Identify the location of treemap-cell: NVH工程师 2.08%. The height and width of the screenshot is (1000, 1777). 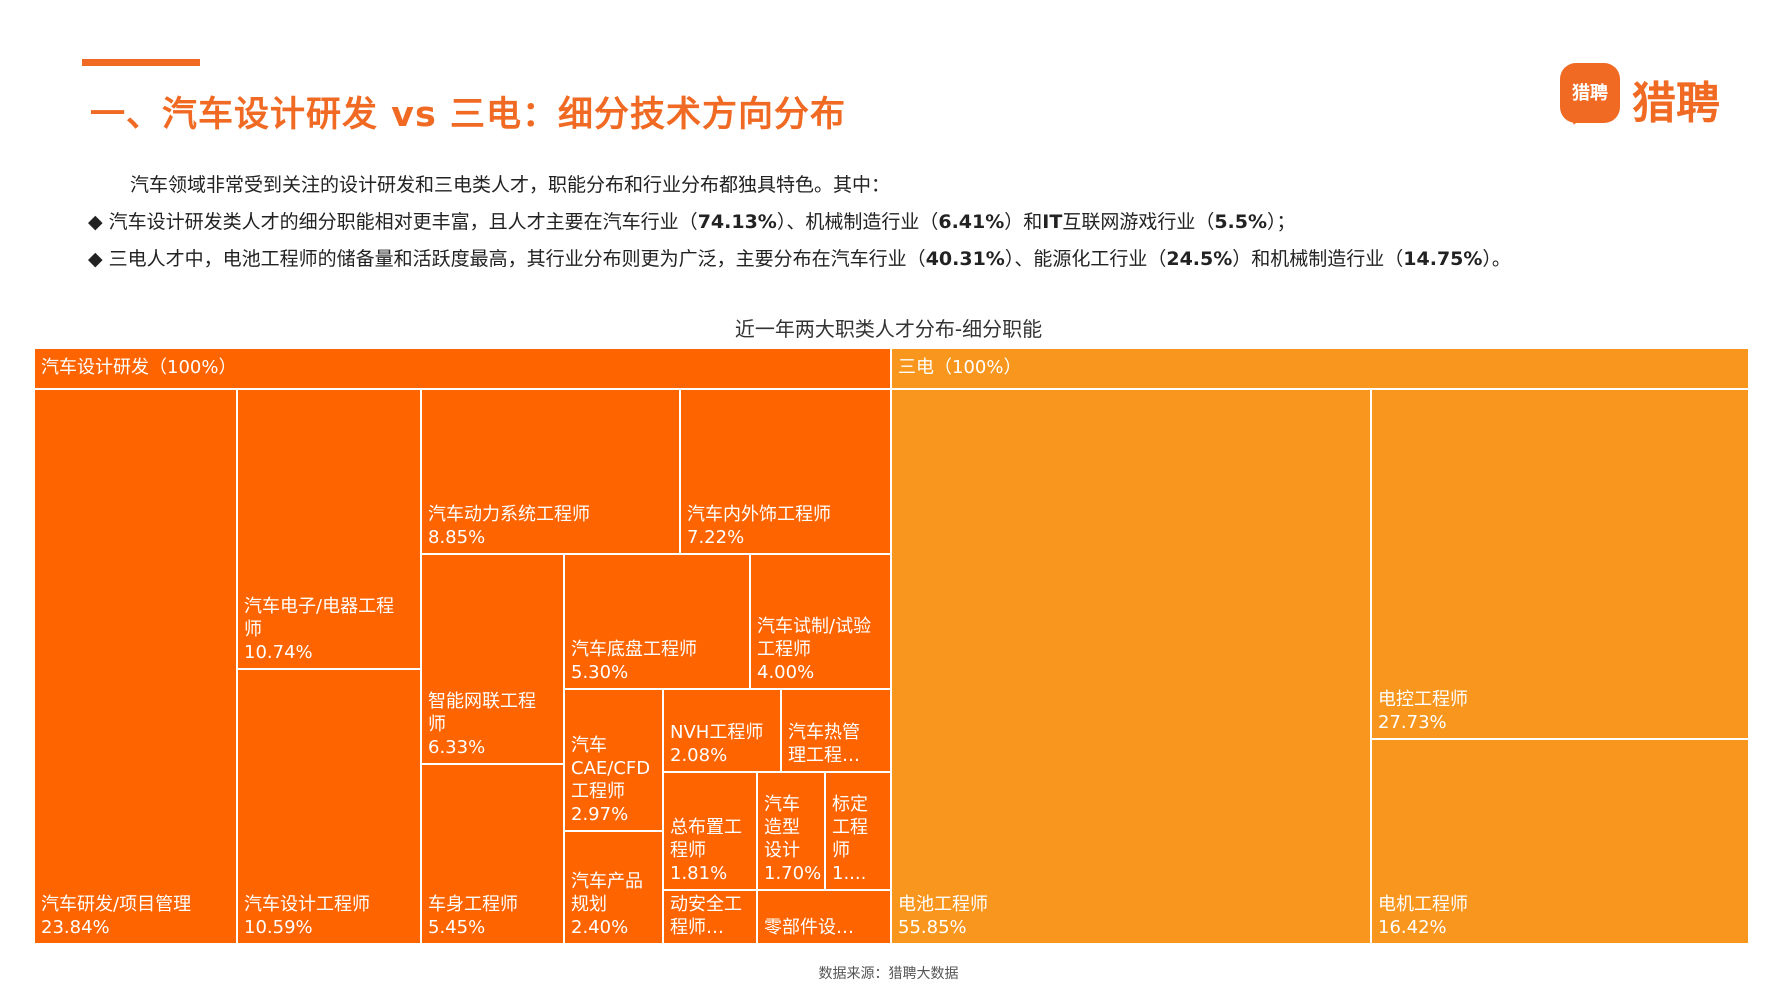
(722, 730).